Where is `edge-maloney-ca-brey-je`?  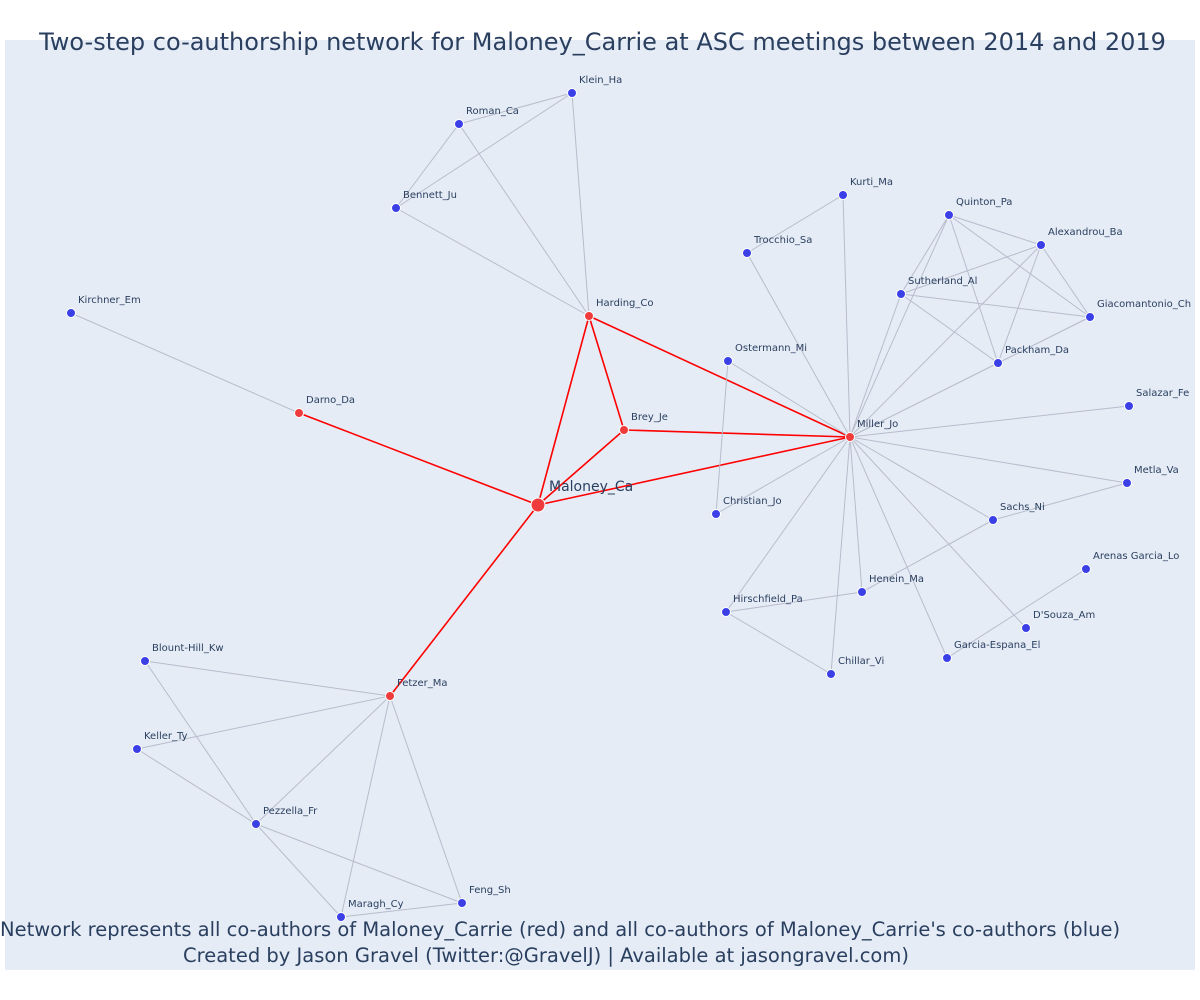 edge-maloney-ca-brey-je is located at coordinates (581, 467).